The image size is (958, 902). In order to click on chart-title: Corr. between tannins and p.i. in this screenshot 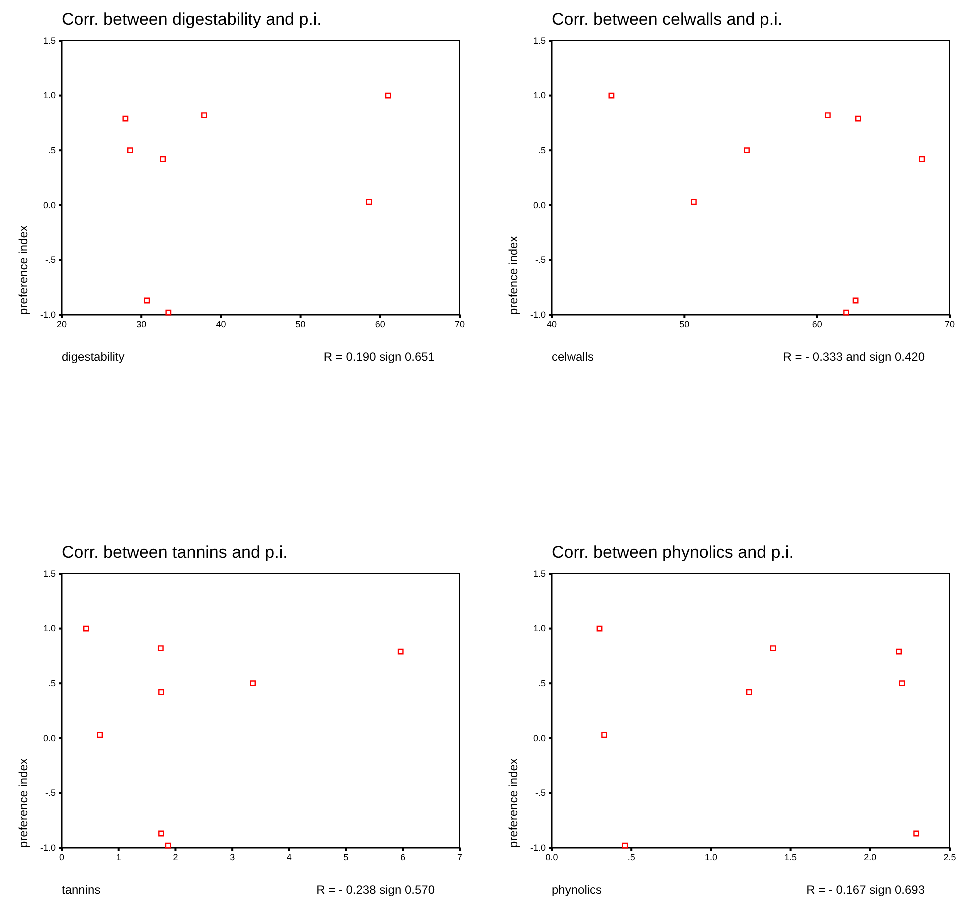, I will do `click(175, 552)`.